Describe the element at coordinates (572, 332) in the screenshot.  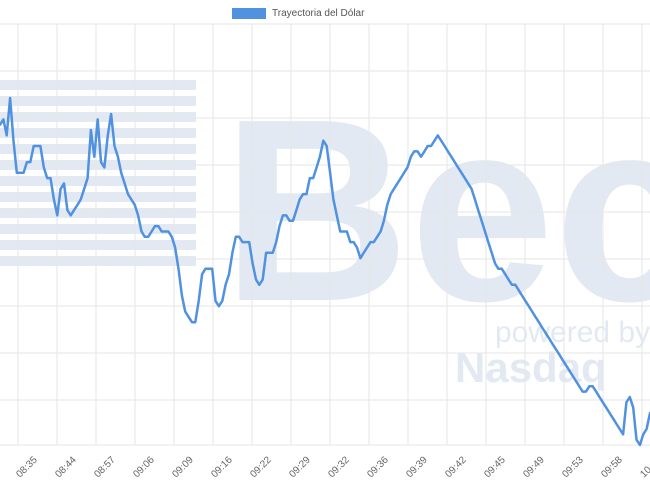
I see `watermark-powered: powered by` at that location.